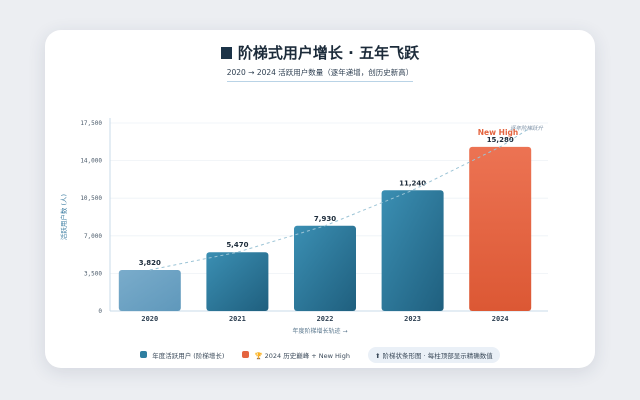  I want to click on title-text: 阶梯式用户增长 · 五年飞跃, so click(328, 53).